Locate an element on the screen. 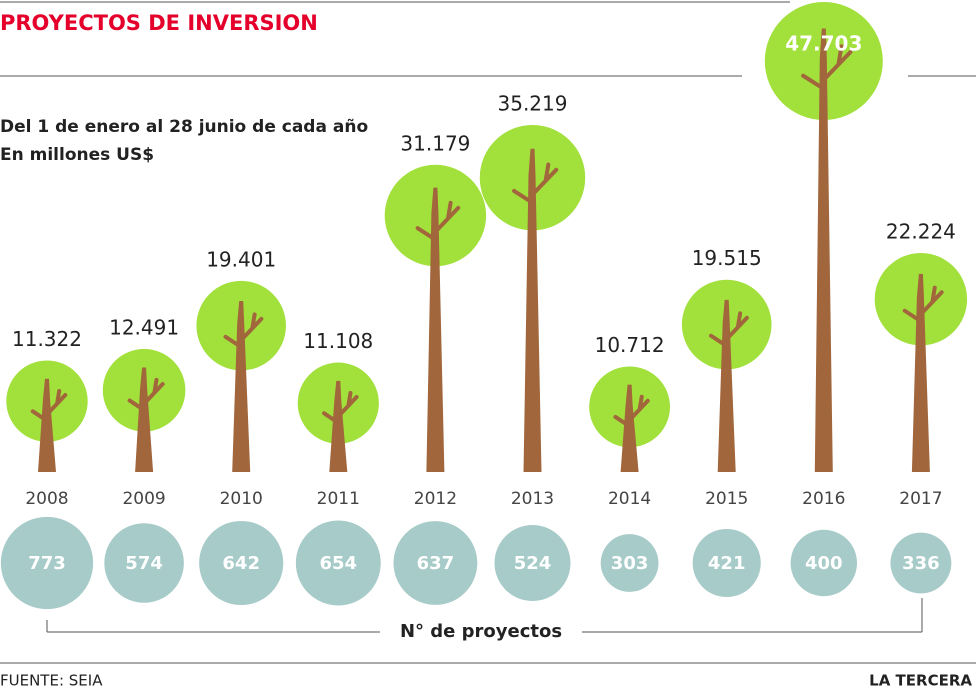 The image size is (976, 692). project-label: 336 is located at coordinates (921, 563).